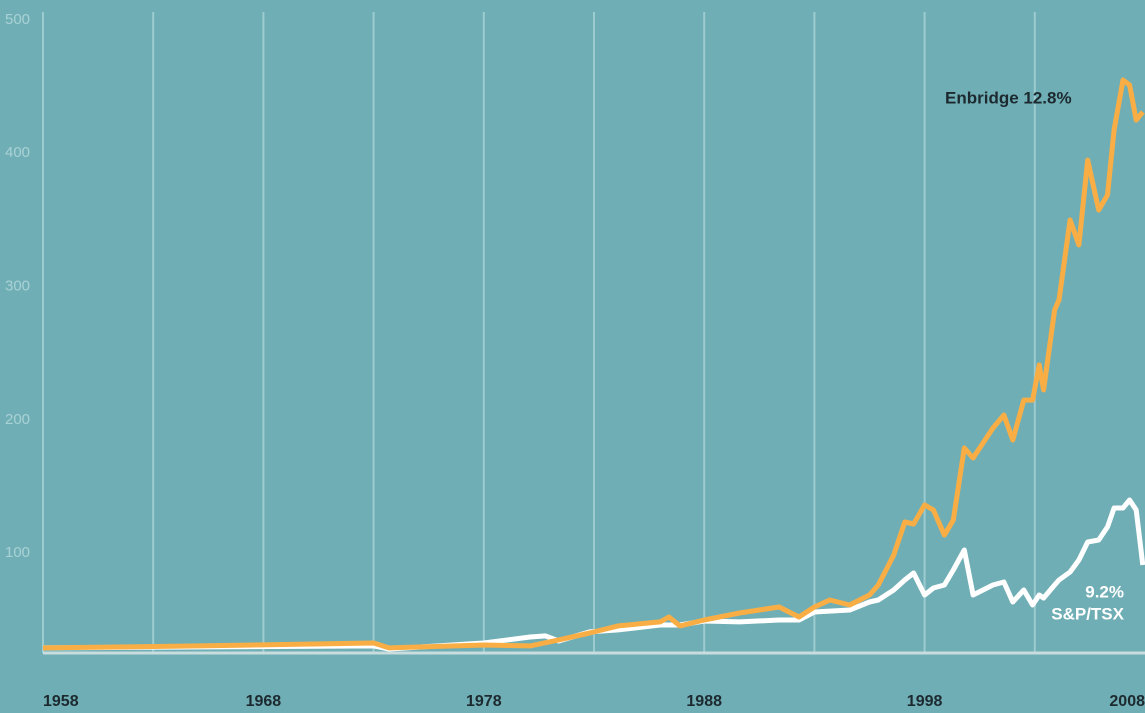 The image size is (1145, 713). I want to click on y-tick-label: 400, so click(17, 152).